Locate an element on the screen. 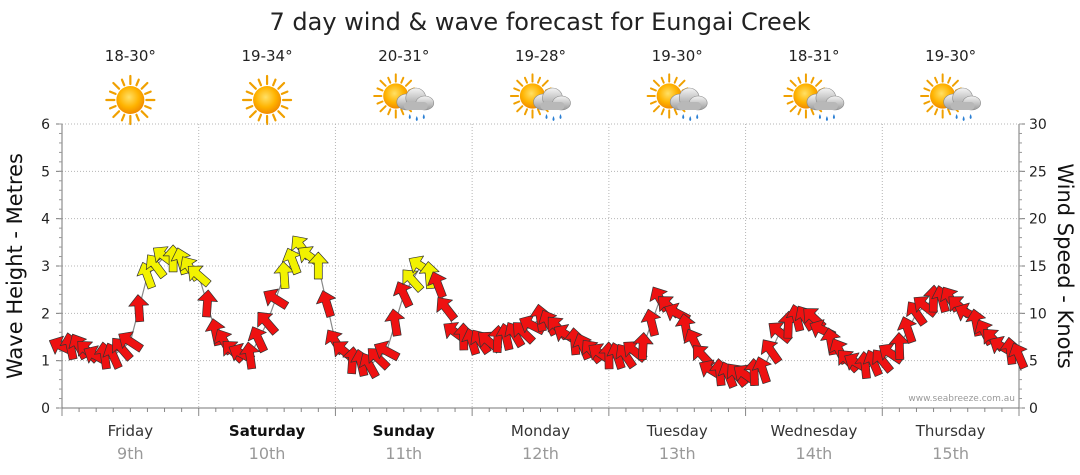 Image resolution: width=1080 pixels, height=475 pixels. day-date-label: 9th is located at coordinates (130, 453).